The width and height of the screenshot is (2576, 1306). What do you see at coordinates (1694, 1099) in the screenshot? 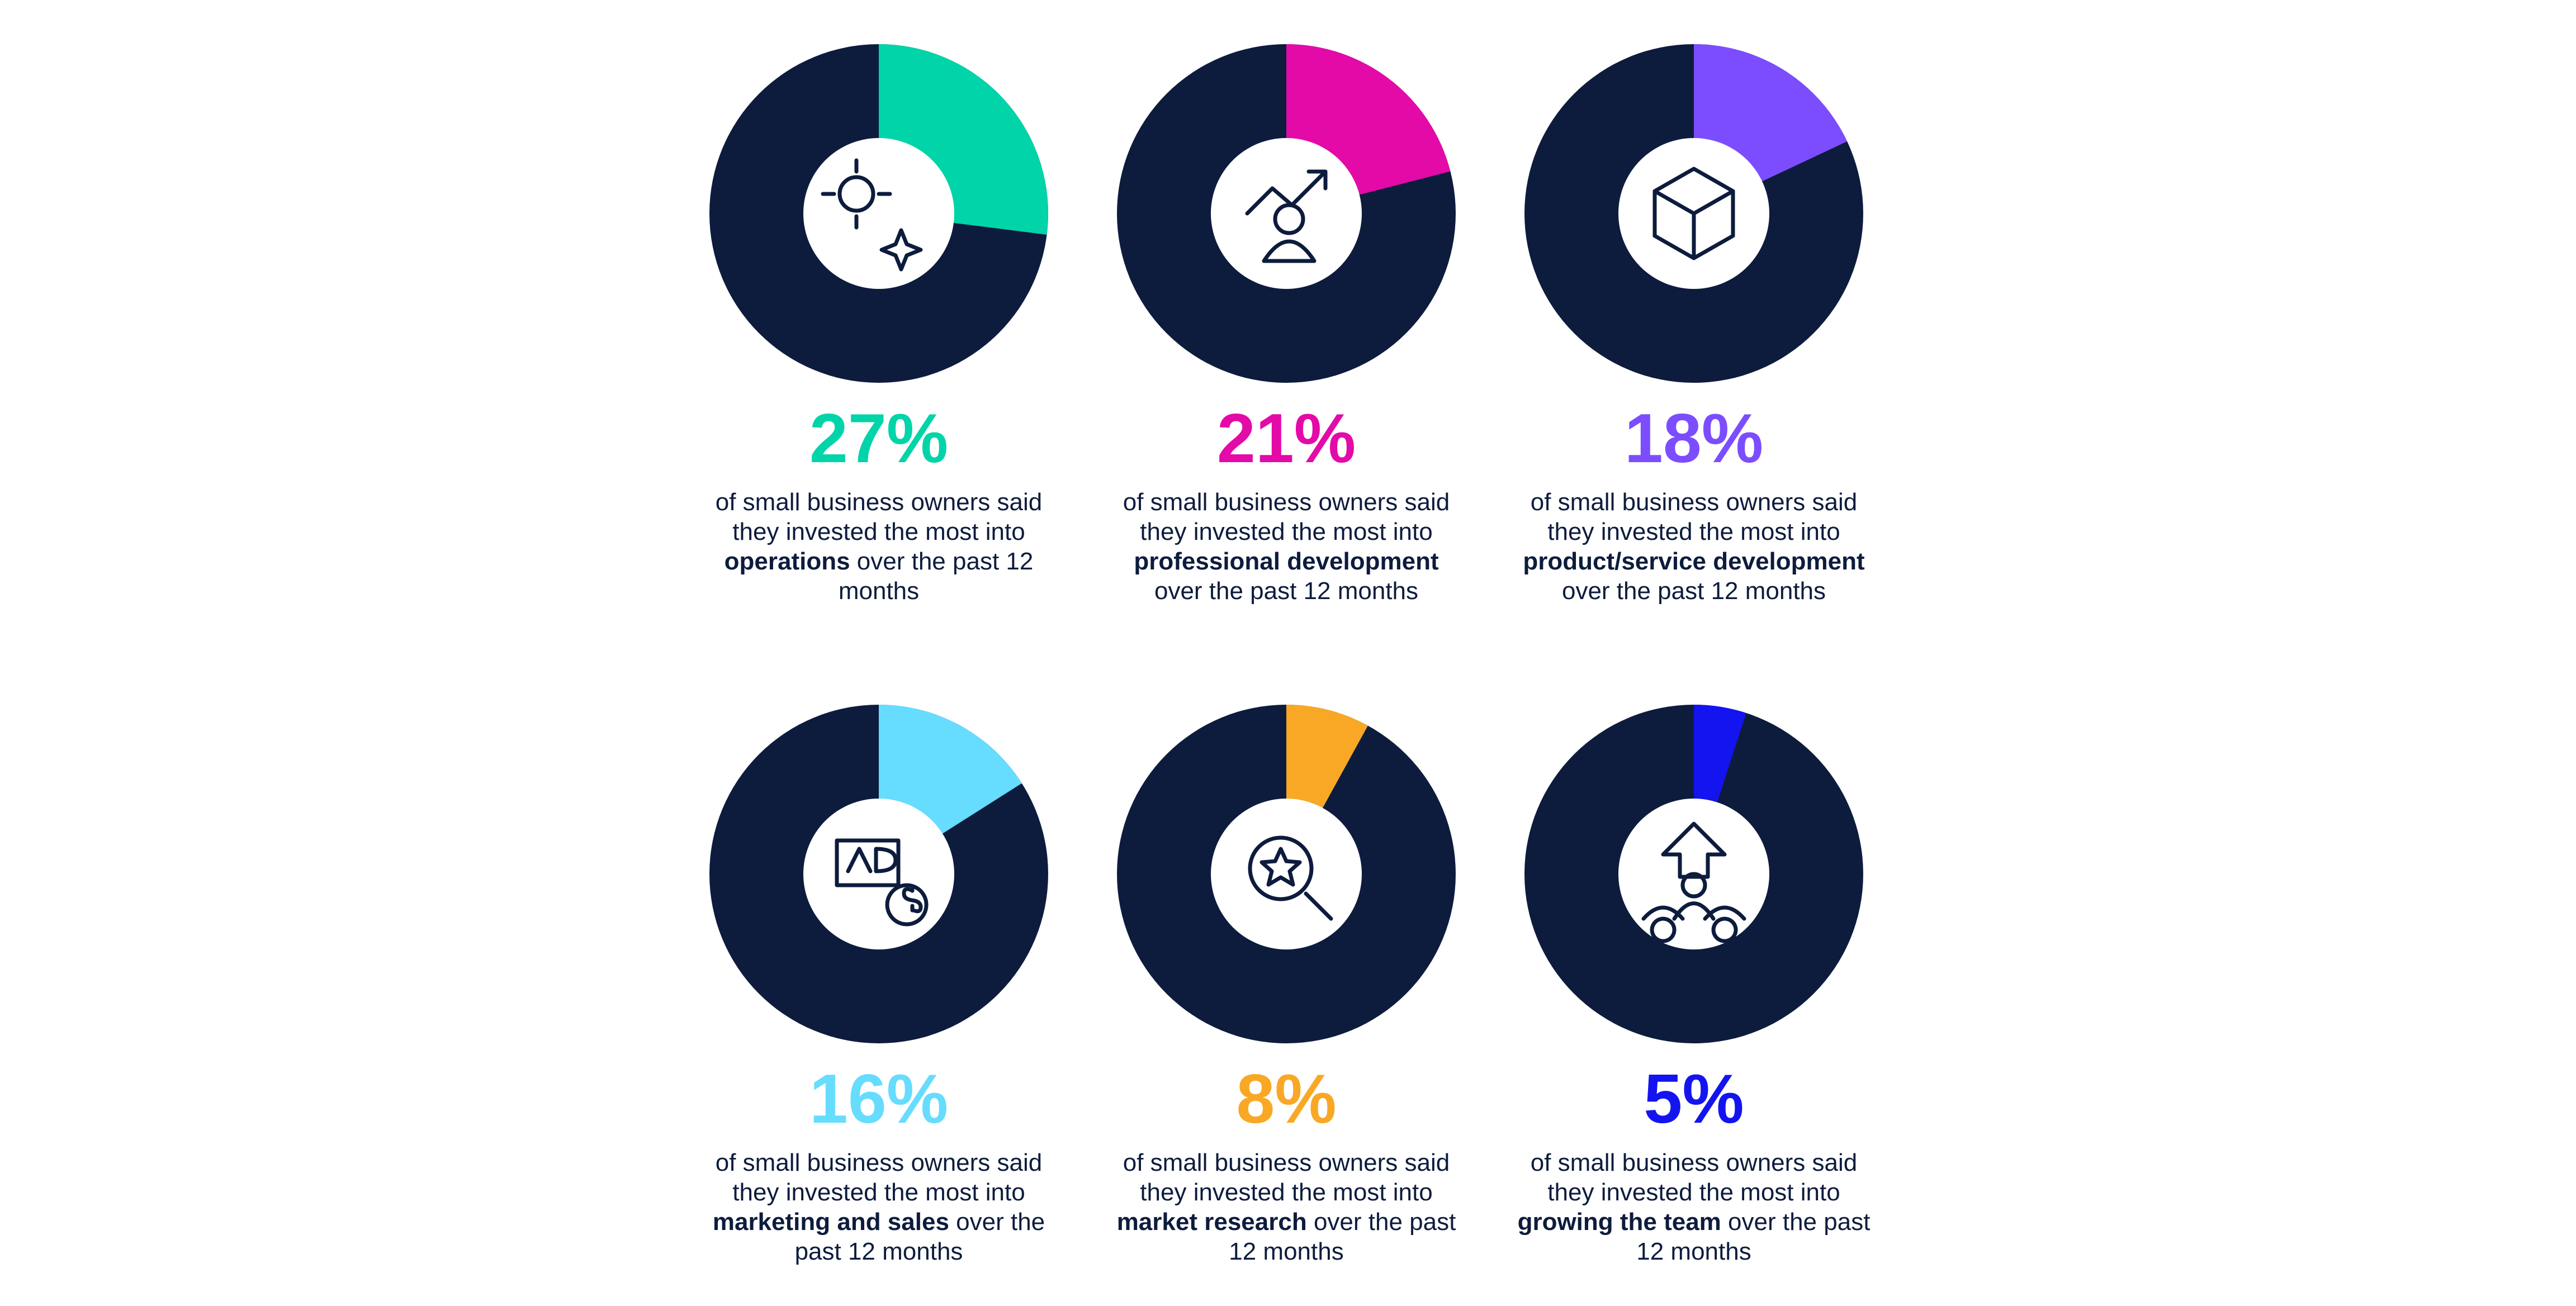
I see `percent-label: 5%` at bounding box center [1694, 1099].